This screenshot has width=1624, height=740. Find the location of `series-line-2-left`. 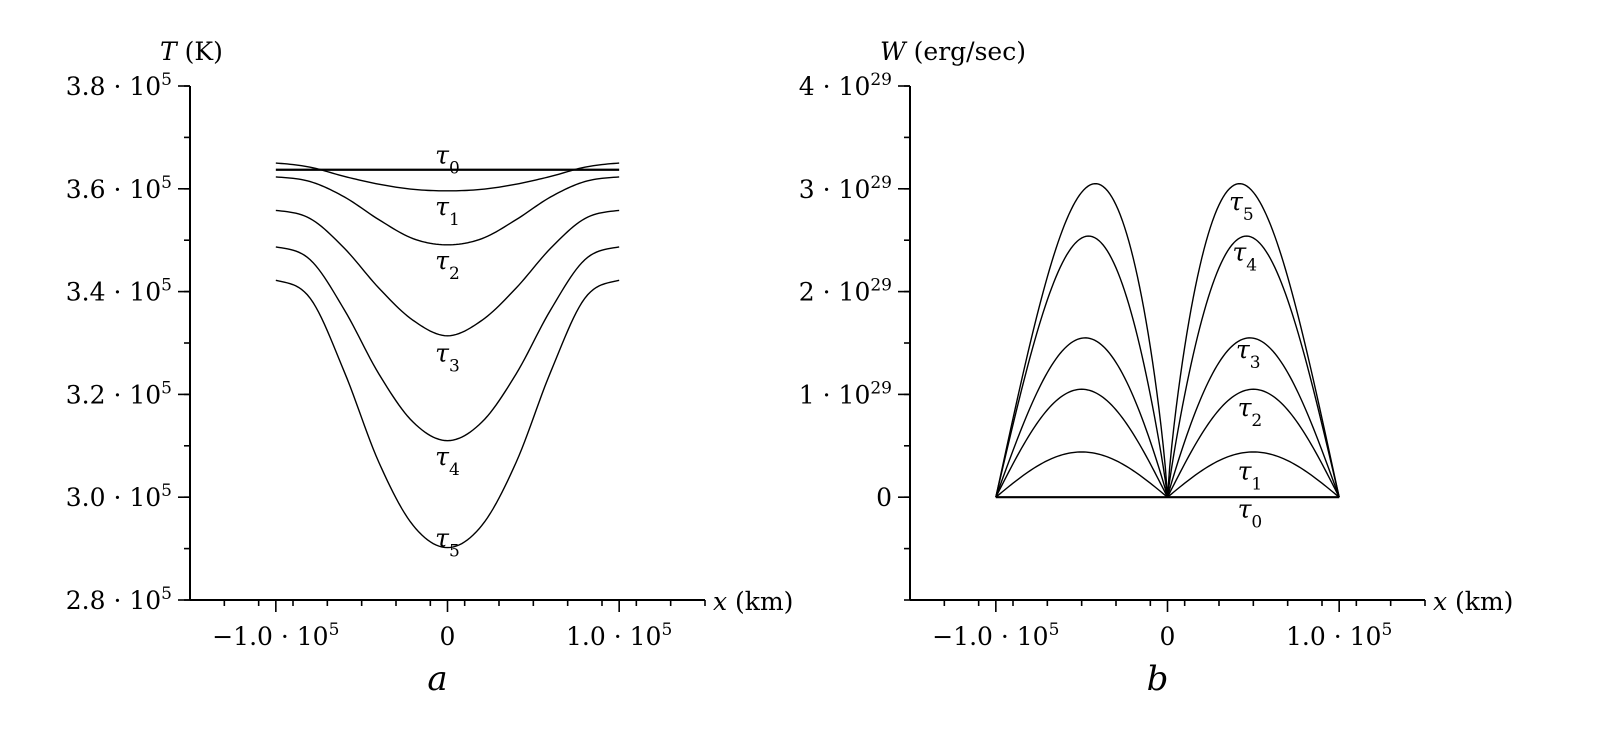

series-line-2-left is located at coordinates (1082, 443).